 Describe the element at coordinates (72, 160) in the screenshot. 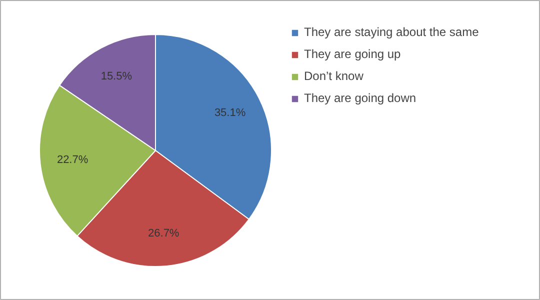

I see `data-label: 22.7%` at that location.